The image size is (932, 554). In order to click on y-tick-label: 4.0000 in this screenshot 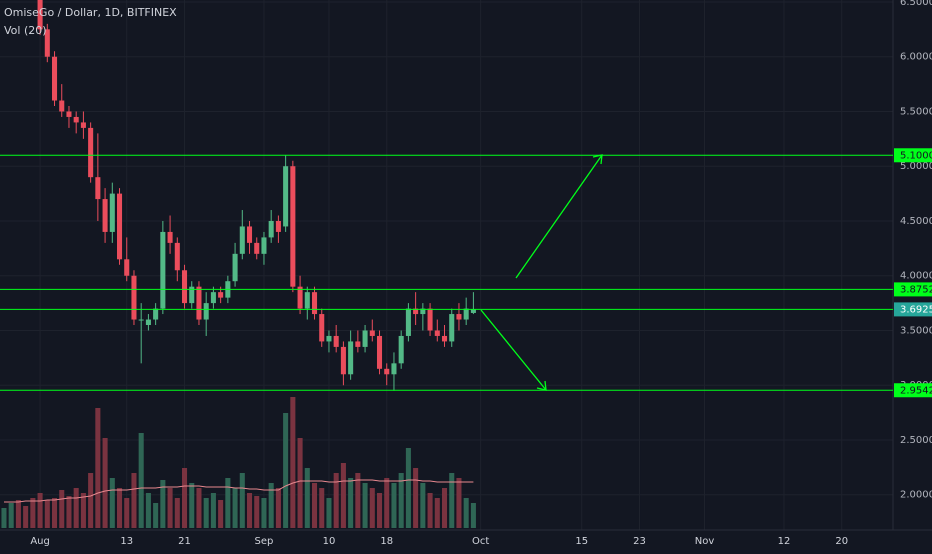, I will do `click(916, 276)`.